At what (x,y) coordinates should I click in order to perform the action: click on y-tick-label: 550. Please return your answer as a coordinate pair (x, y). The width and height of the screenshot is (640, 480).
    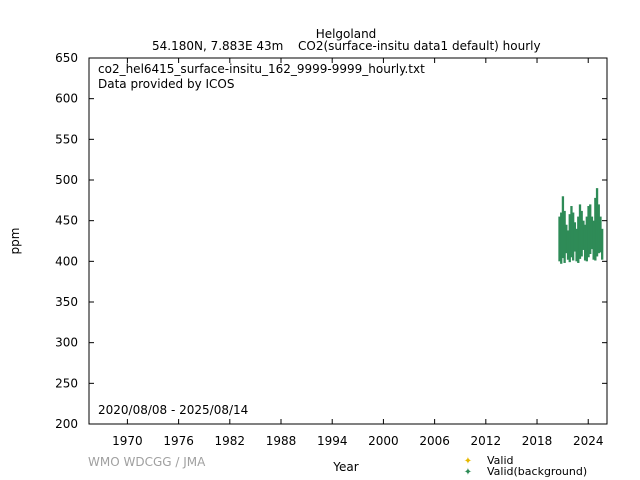
    Looking at the image, I should click on (66, 139).